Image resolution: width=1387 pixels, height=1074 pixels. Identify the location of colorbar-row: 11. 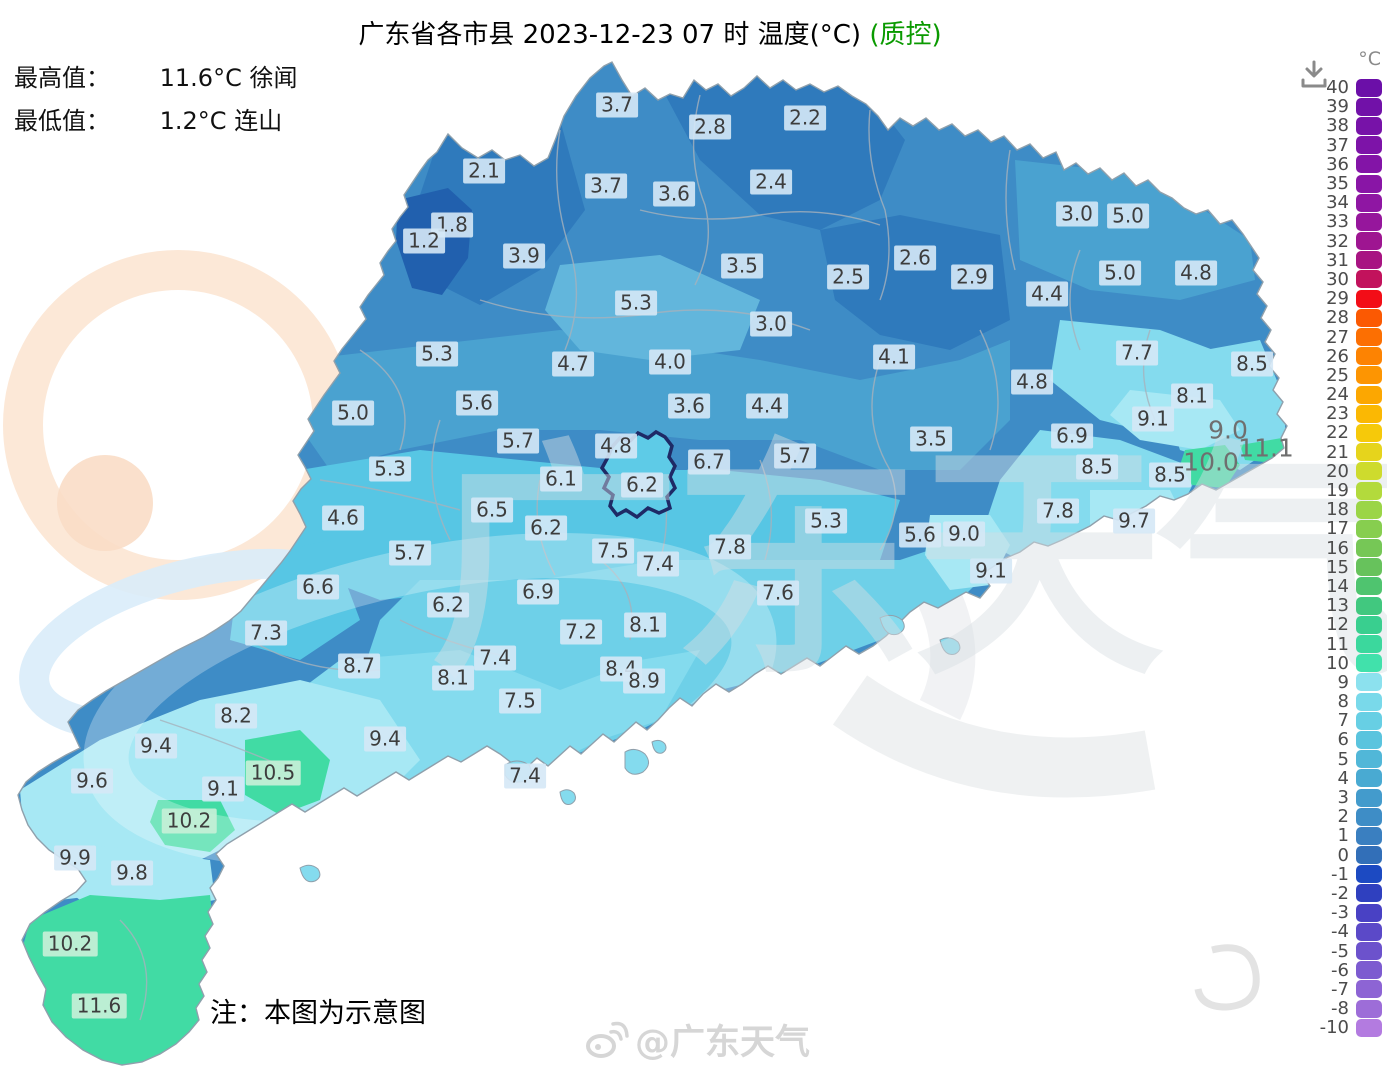
(1343, 644).